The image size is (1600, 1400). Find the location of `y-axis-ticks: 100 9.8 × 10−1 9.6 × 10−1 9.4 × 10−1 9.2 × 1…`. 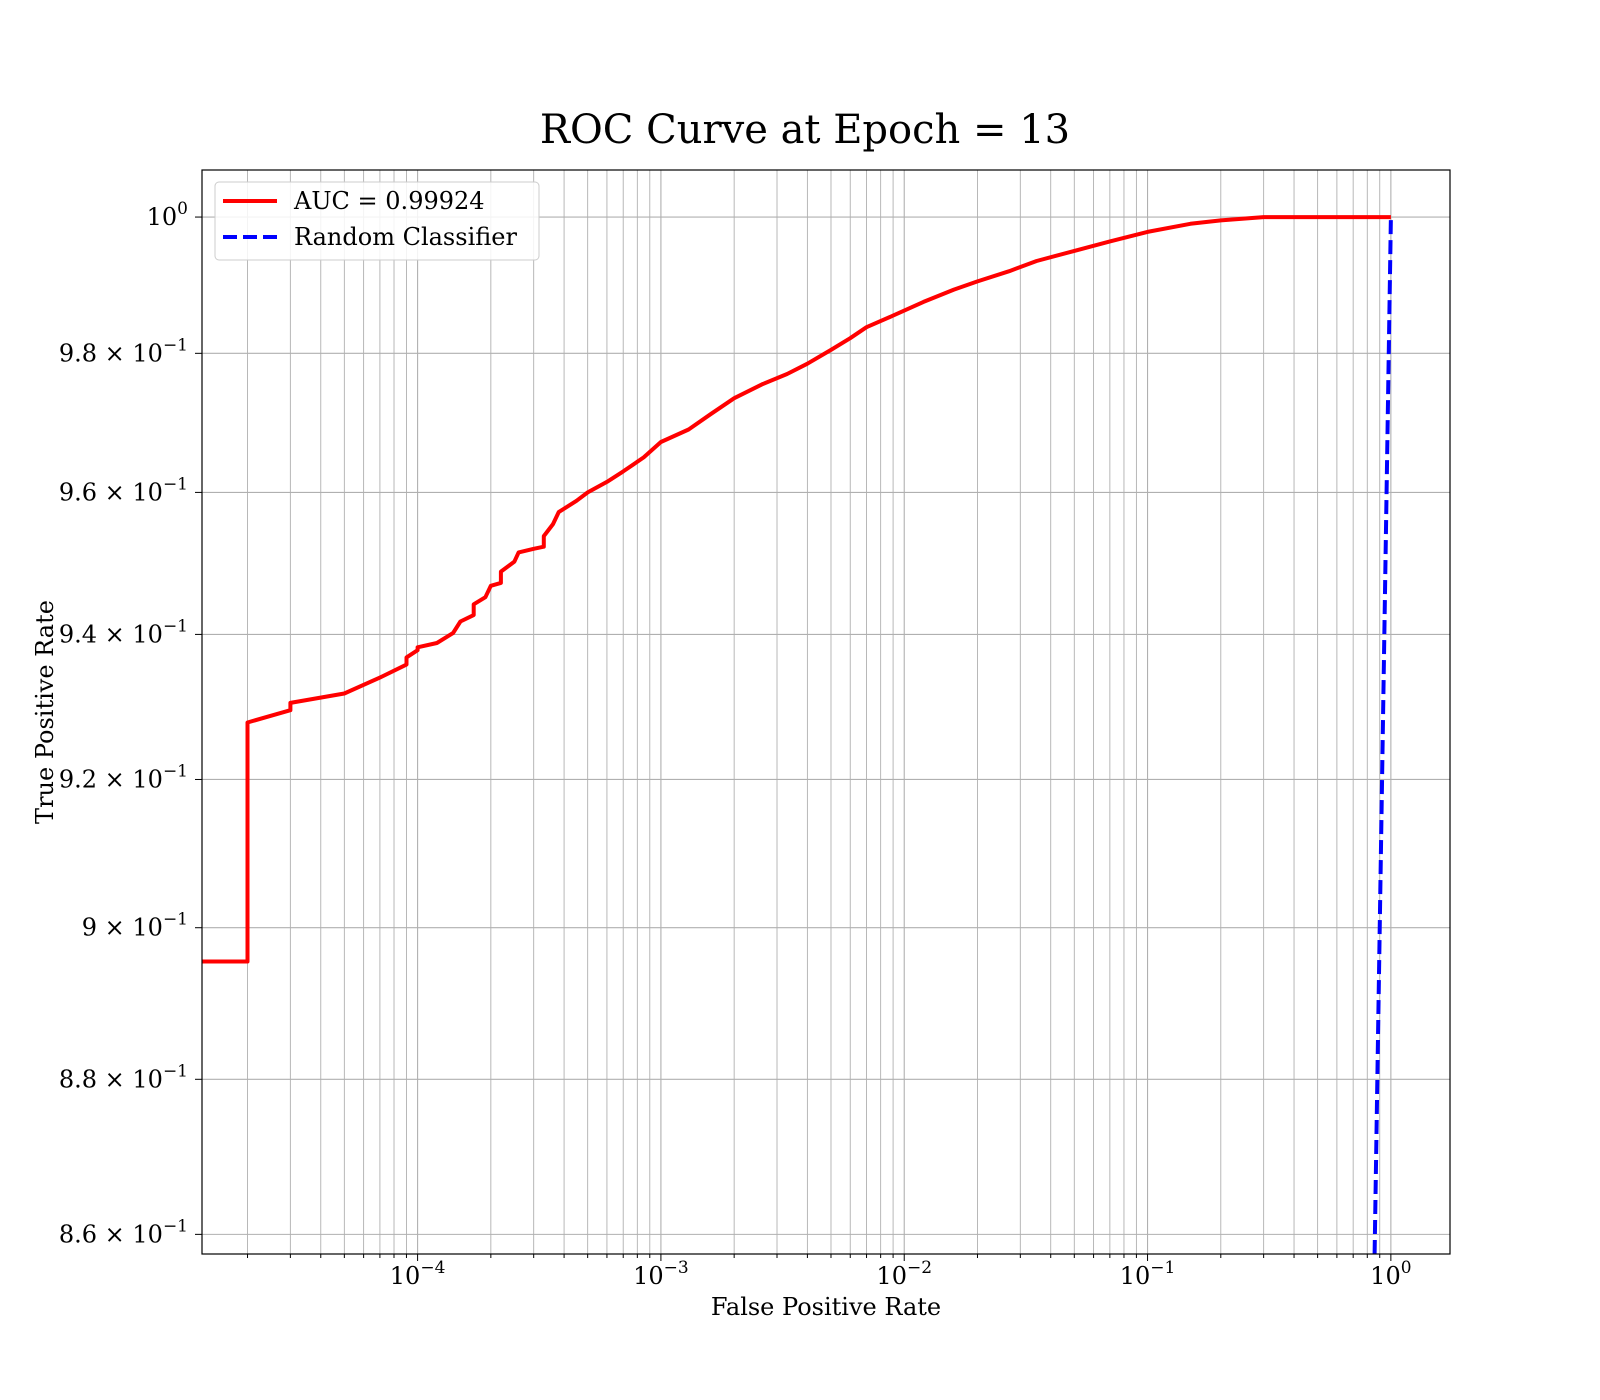

y-axis-ticks: 100 9.8 × 10−1 9.6 × 10−1 9.4 × 10−1 9.2 × 1… is located at coordinates (130, 723).